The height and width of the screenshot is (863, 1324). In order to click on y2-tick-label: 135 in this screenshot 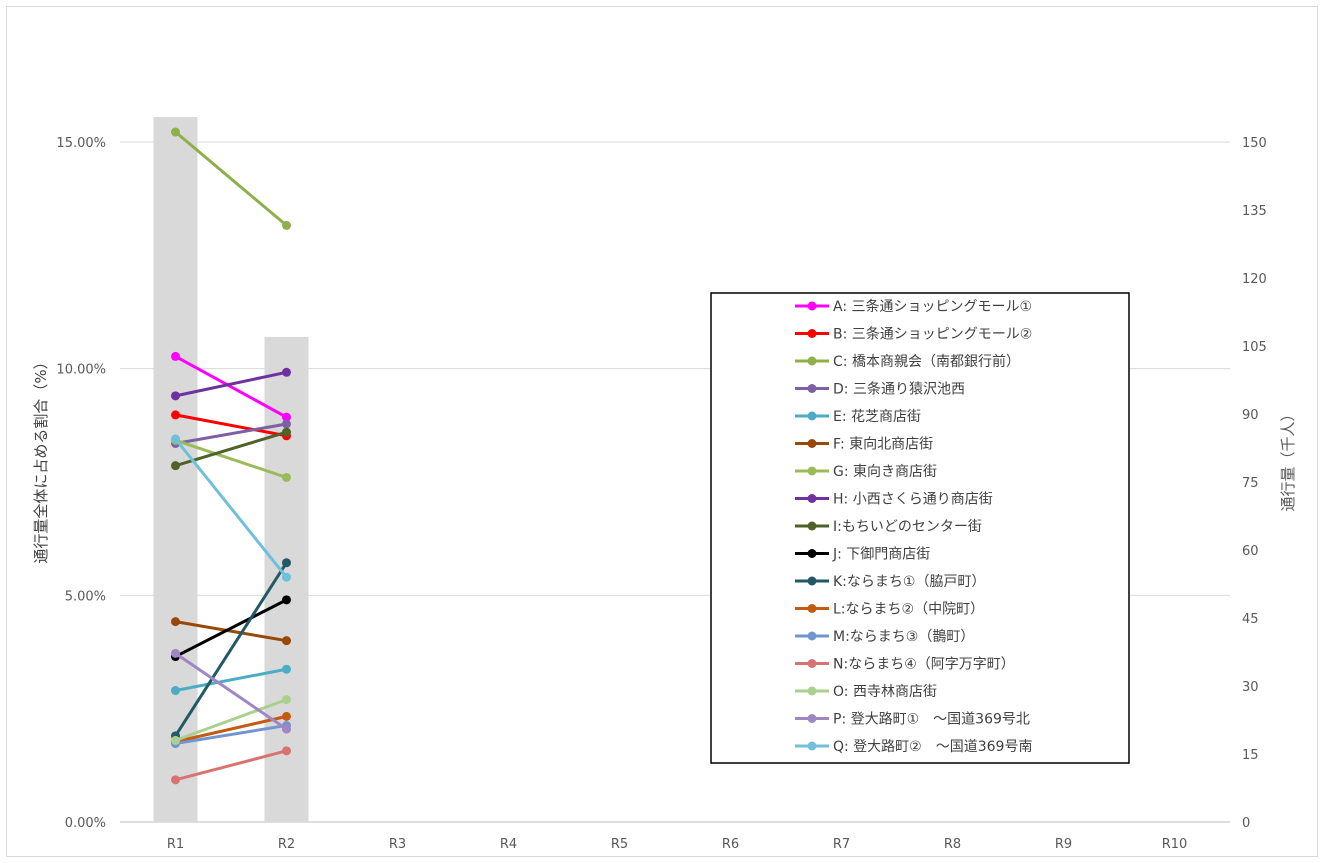, I will do `click(1254, 211)`.